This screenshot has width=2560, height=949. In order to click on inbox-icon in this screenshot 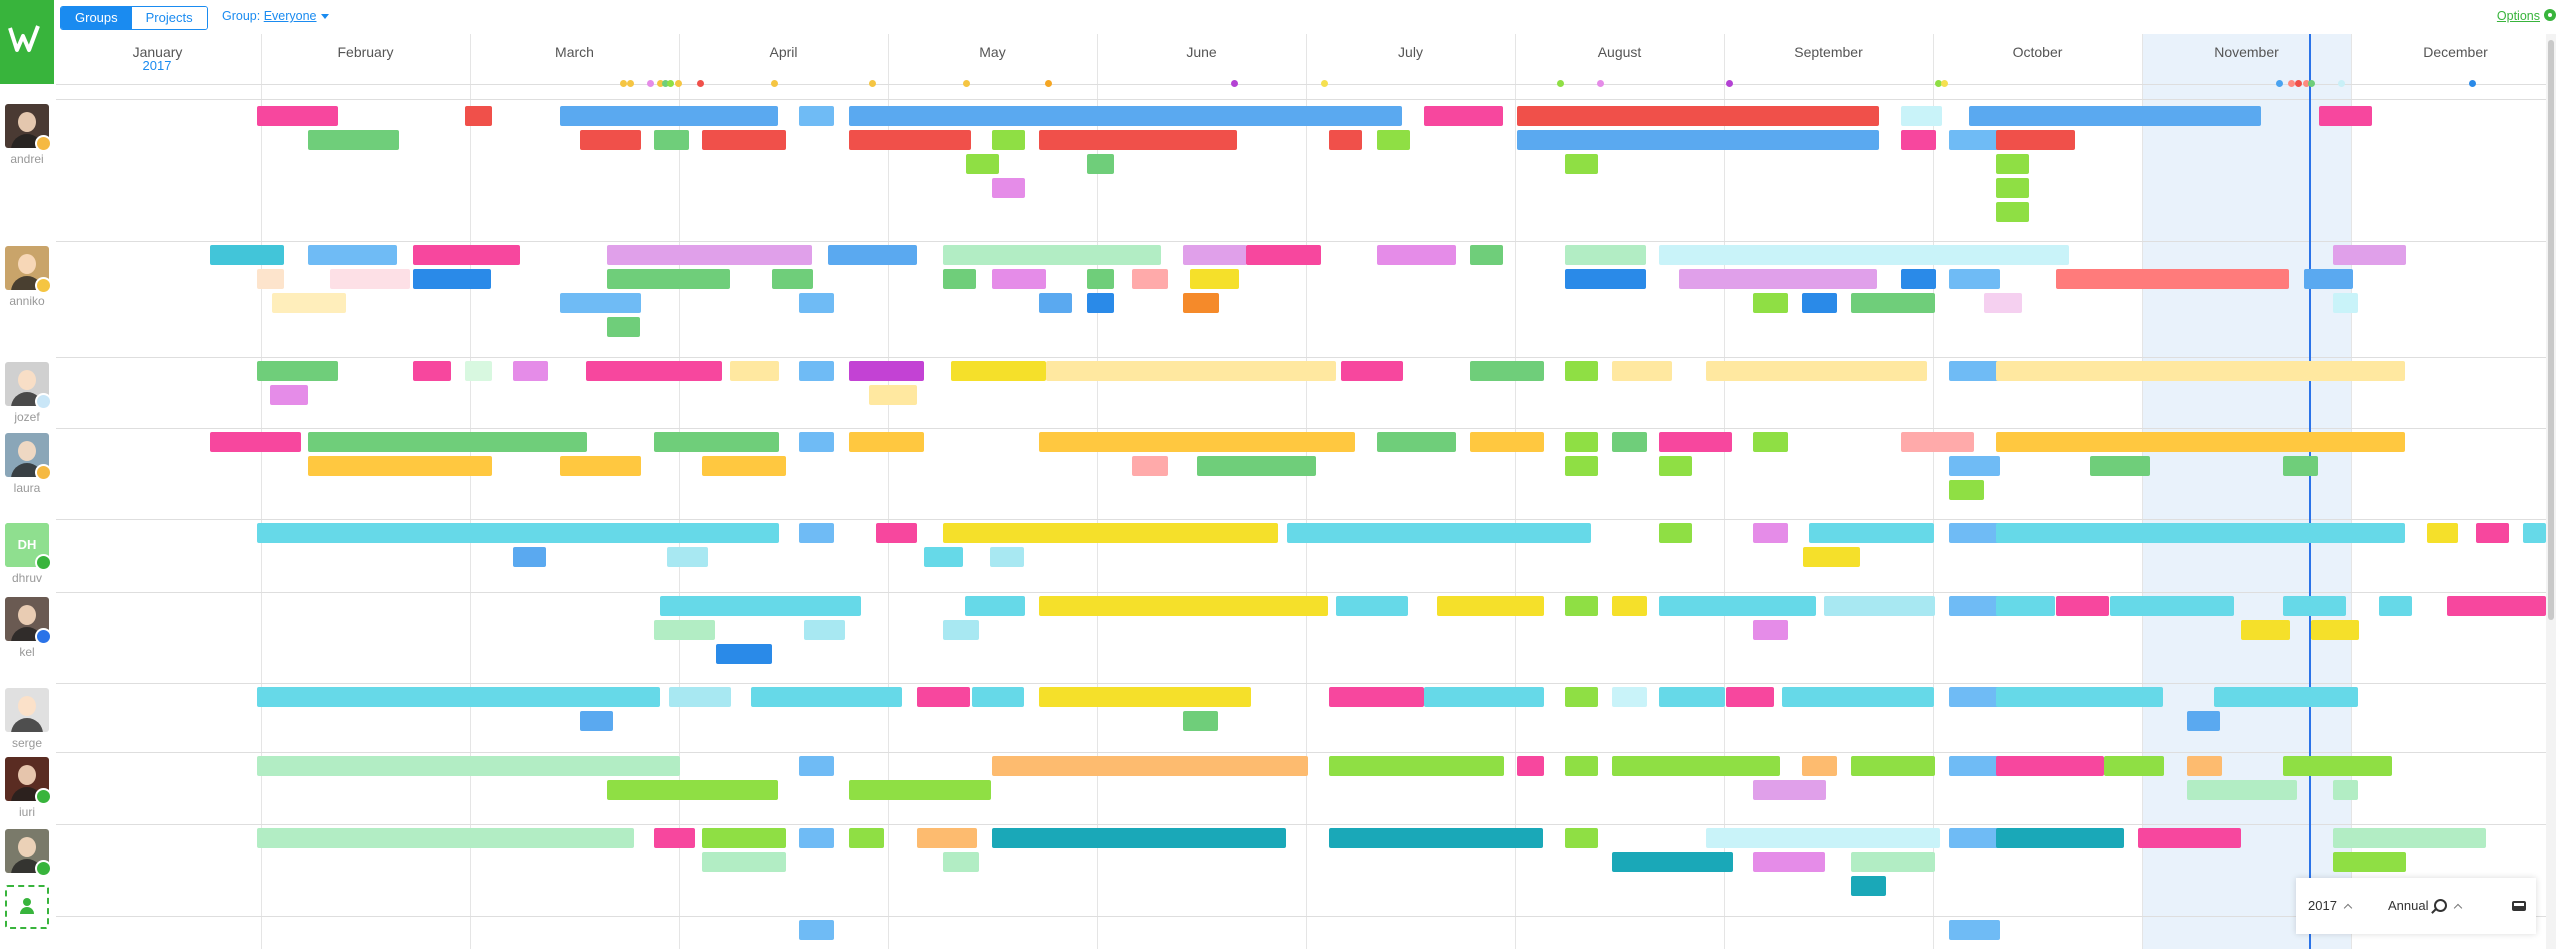, I will do `click(2519, 906)`.